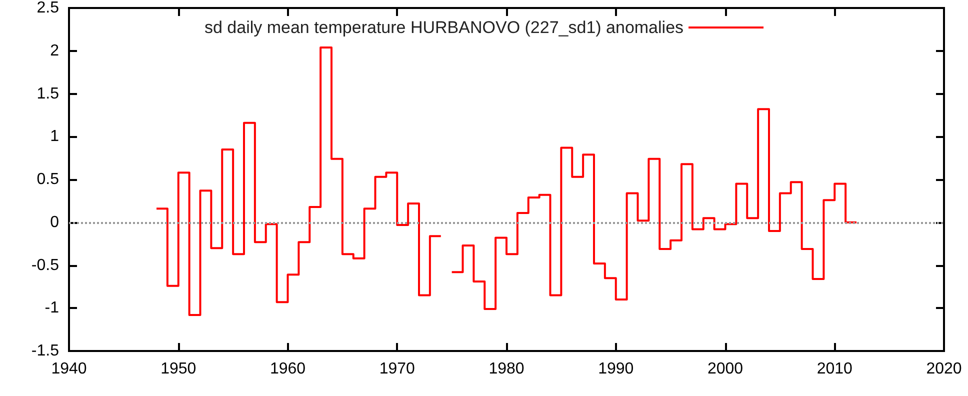 The width and height of the screenshot is (968, 396). I want to click on y-tick-label: 1, so click(55, 137).